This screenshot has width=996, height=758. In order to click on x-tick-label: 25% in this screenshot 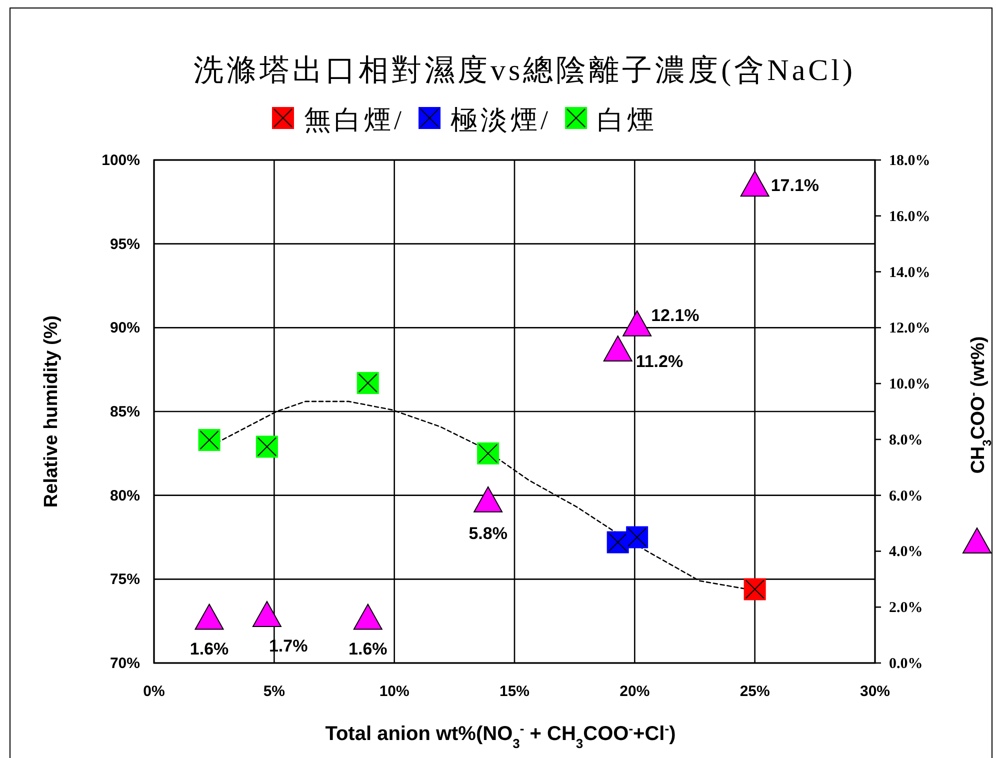, I will do `click(755, 691)`.